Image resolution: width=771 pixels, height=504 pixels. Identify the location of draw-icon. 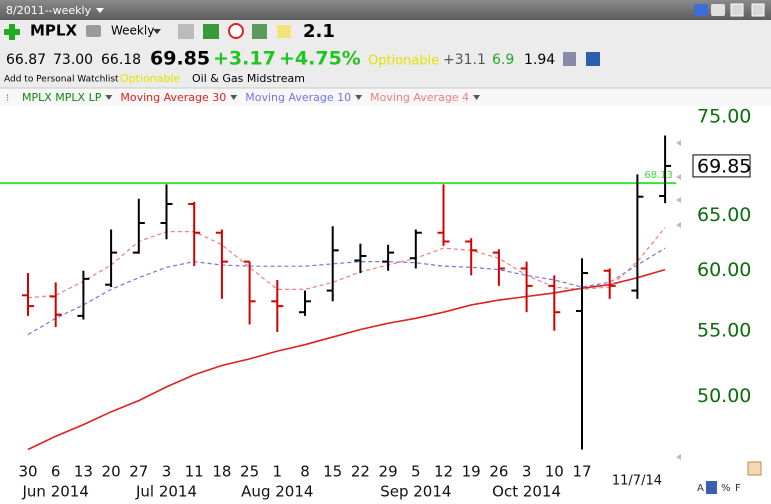
(754, 468).